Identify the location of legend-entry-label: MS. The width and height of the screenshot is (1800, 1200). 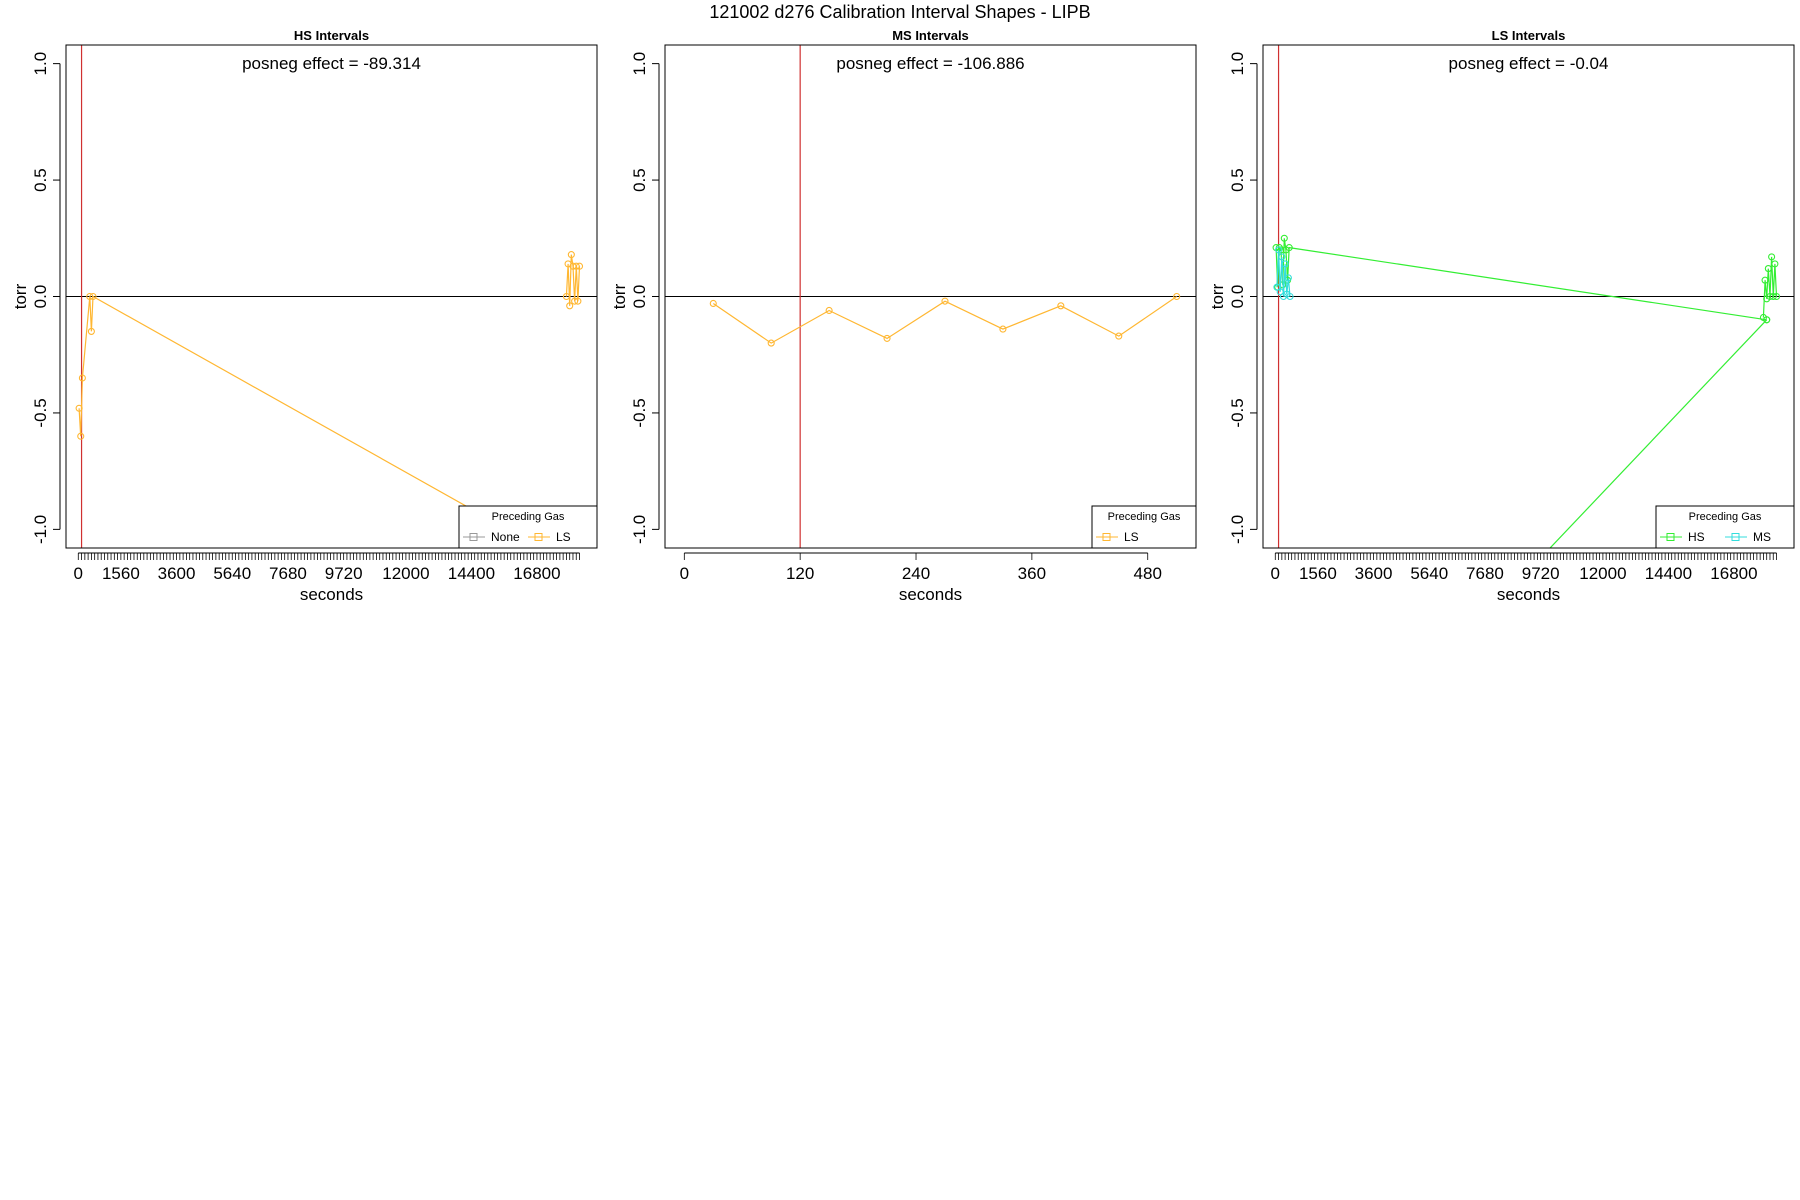
(1762, 537).